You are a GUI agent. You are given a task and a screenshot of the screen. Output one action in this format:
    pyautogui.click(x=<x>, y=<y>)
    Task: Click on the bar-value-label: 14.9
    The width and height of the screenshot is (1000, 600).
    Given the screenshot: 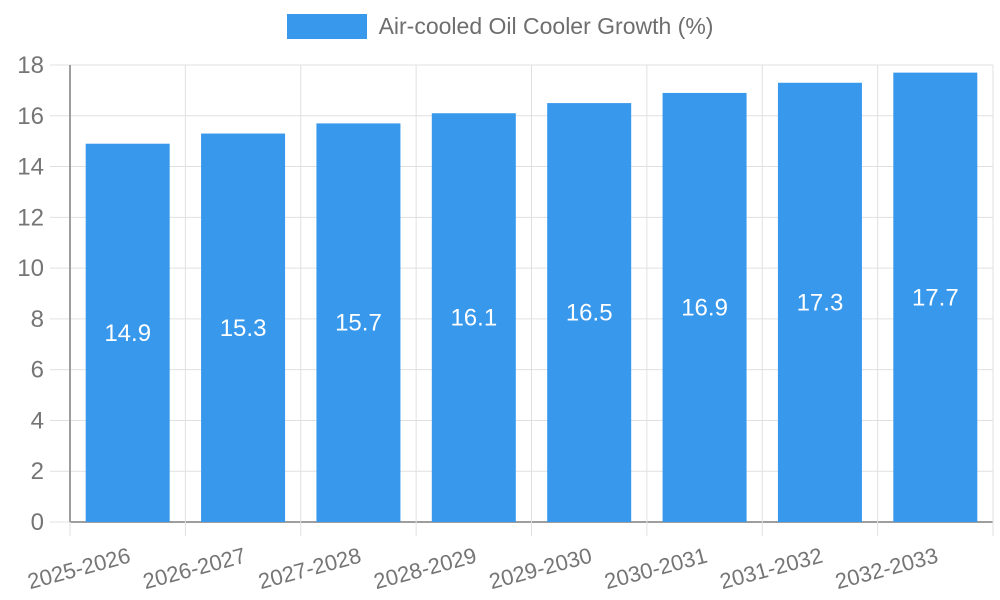 What is the action you would take?
    pyautogui.click(x=127, y=333)
    